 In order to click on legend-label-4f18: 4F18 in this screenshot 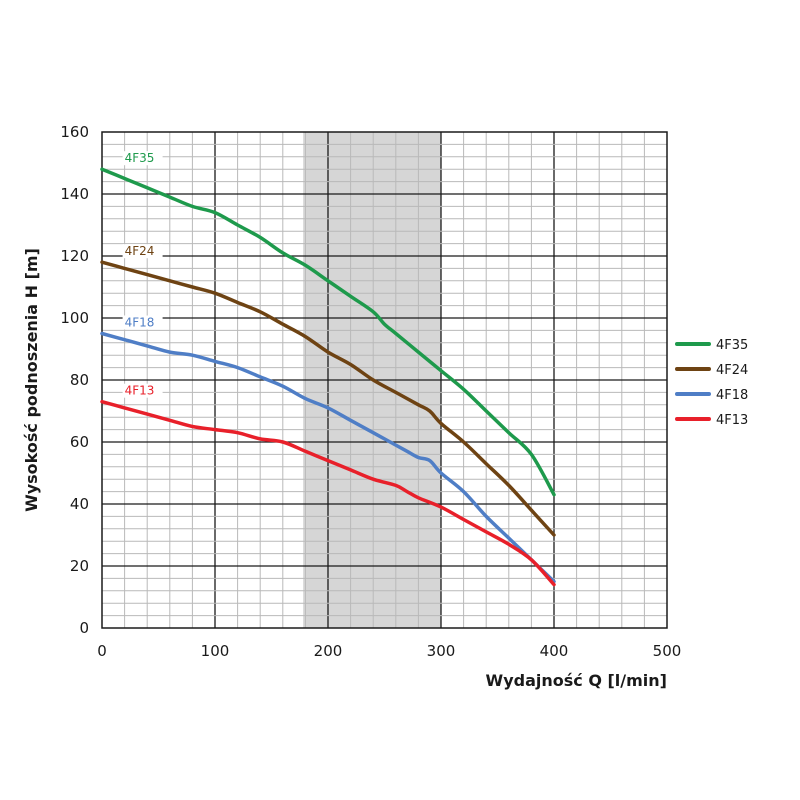, I will do `click(732, 395)`.